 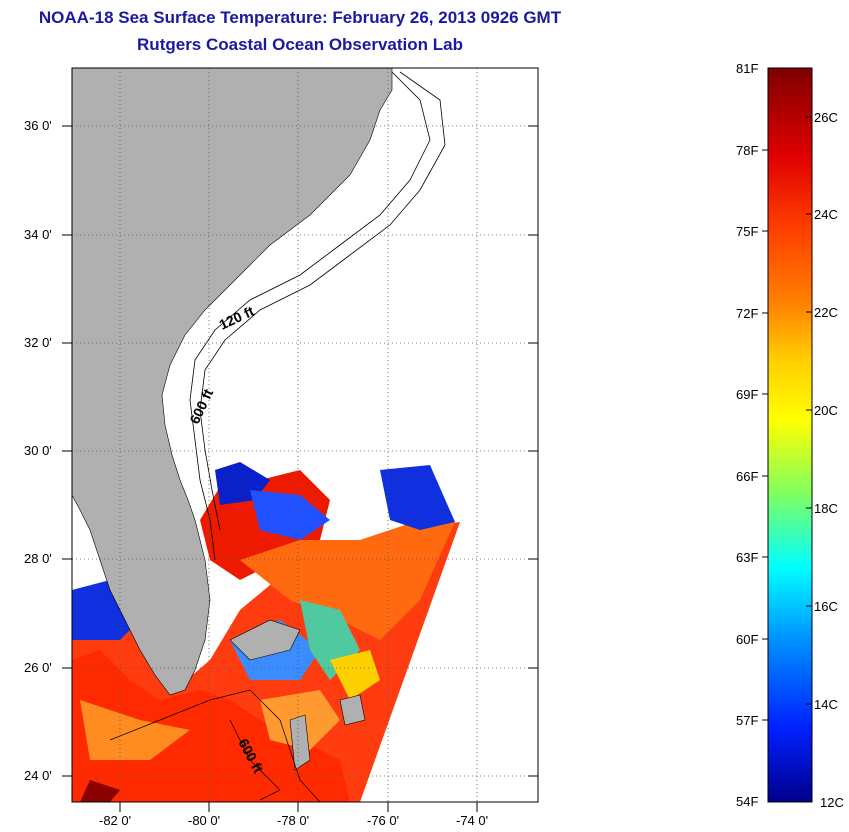 I want to click on colorbar-f-label: 72F, so click(x=747, y=313).